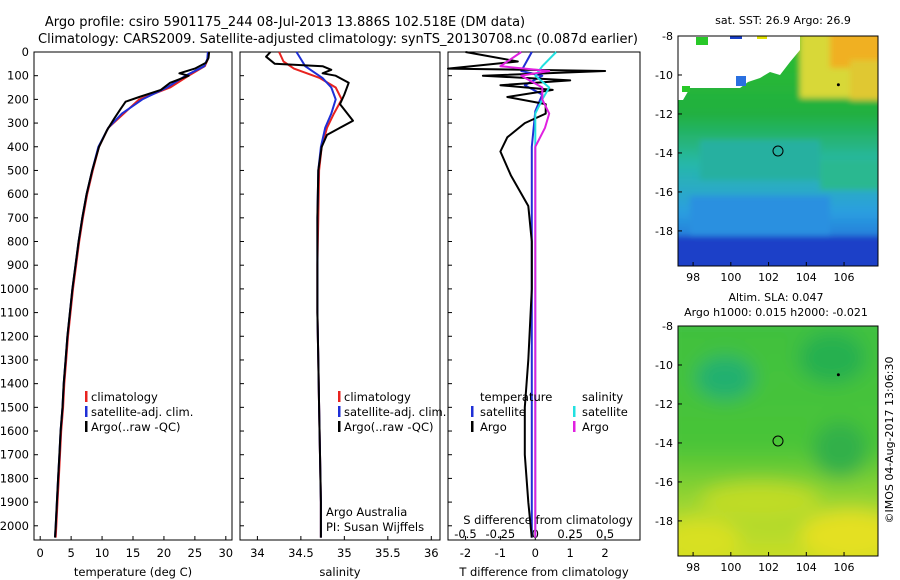  What do you see at coordinates (844, 567) in the screenshot?
I see `map-x-tick-label: 106` at bounding box center [844, 567].